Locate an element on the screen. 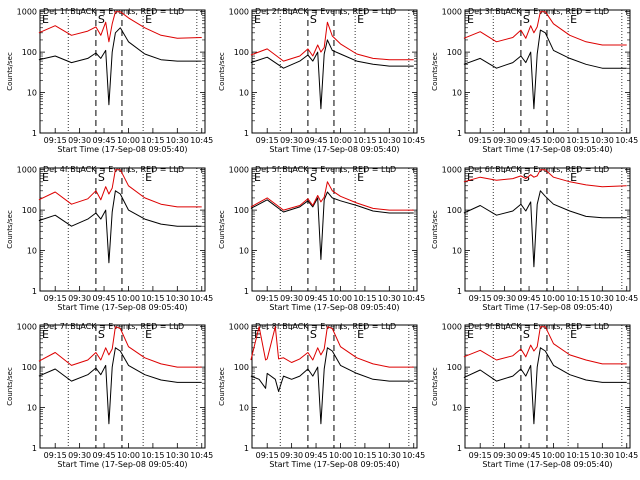 This screenshot has height=480, width=640. panel-title: Det 6f BLACK = Events, RED = LLD is located at coordinates (538, 169).